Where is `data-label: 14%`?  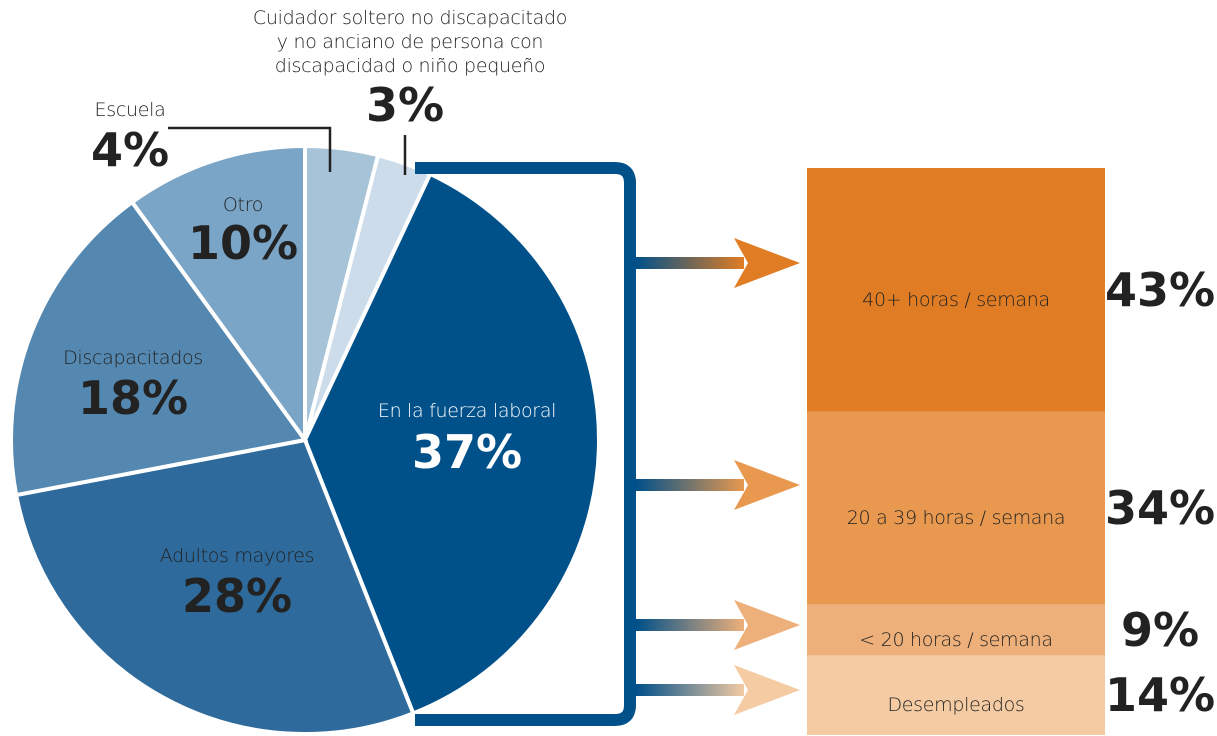 data-label: 14% is located at coordinates (1160, 695).